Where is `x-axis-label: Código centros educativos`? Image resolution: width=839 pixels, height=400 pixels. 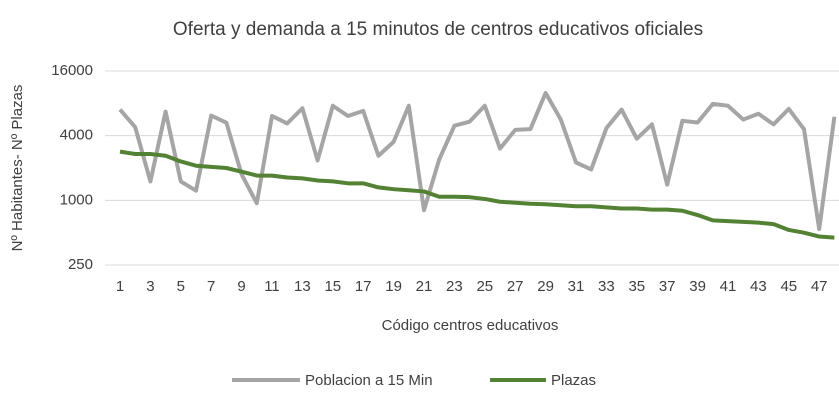 x-axis-label: Código centros educativos is located at coordinates (470, 325).